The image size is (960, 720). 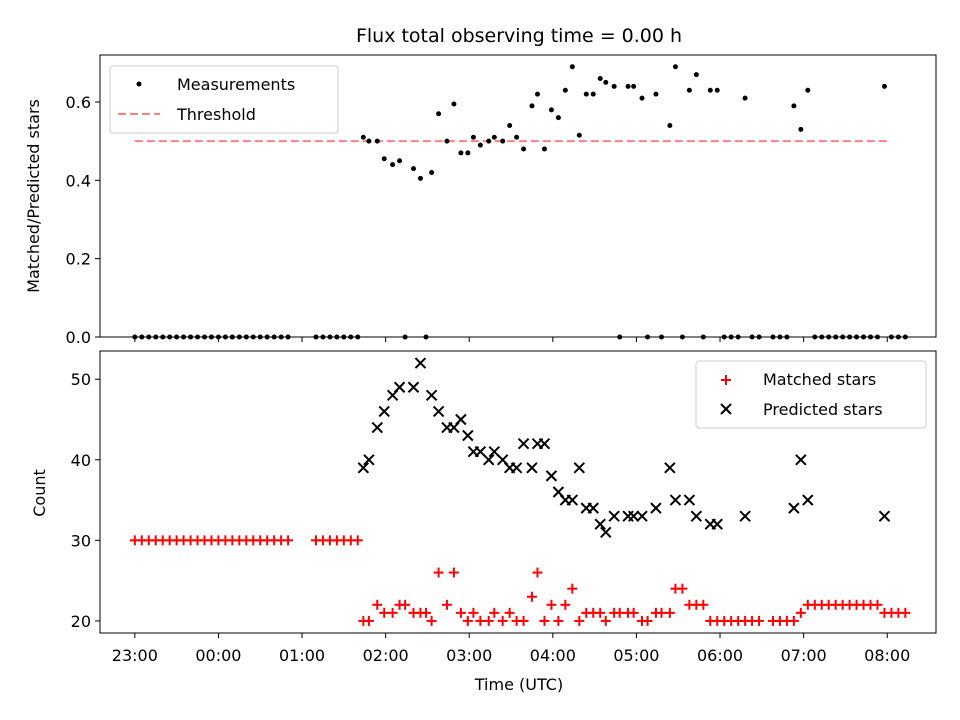 What do you see at coordinates (218, 655) in the screenshot?
I see `x-tick-label: 00:00` at bounding box center [218, 655].